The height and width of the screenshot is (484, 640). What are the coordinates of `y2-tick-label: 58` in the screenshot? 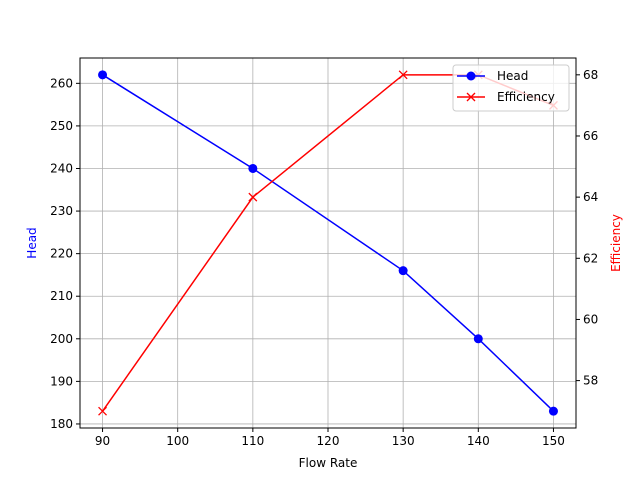 It's located at (590, 381).